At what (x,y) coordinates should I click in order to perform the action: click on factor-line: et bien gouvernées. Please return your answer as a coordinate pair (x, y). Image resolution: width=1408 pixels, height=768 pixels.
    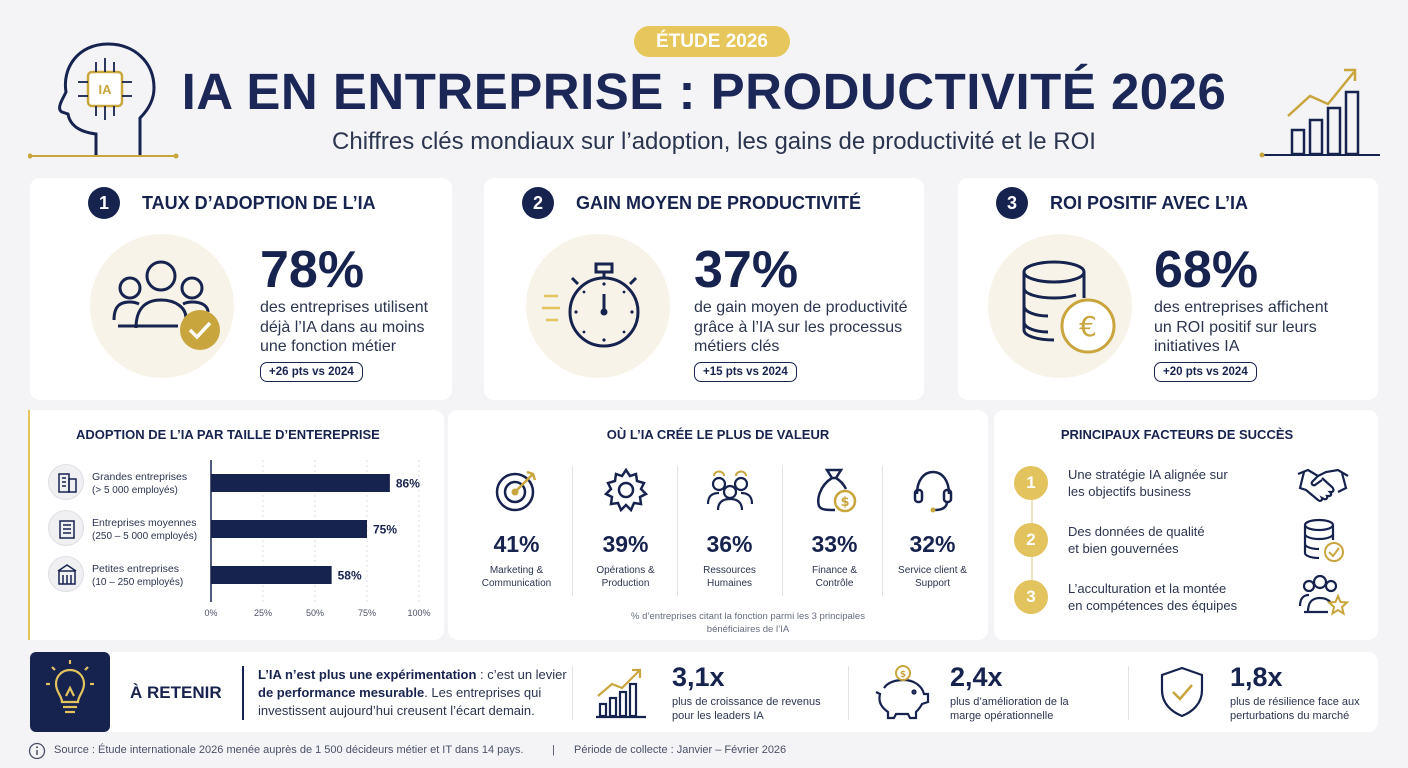
    Looking at the image, I should click on (1123, 548).